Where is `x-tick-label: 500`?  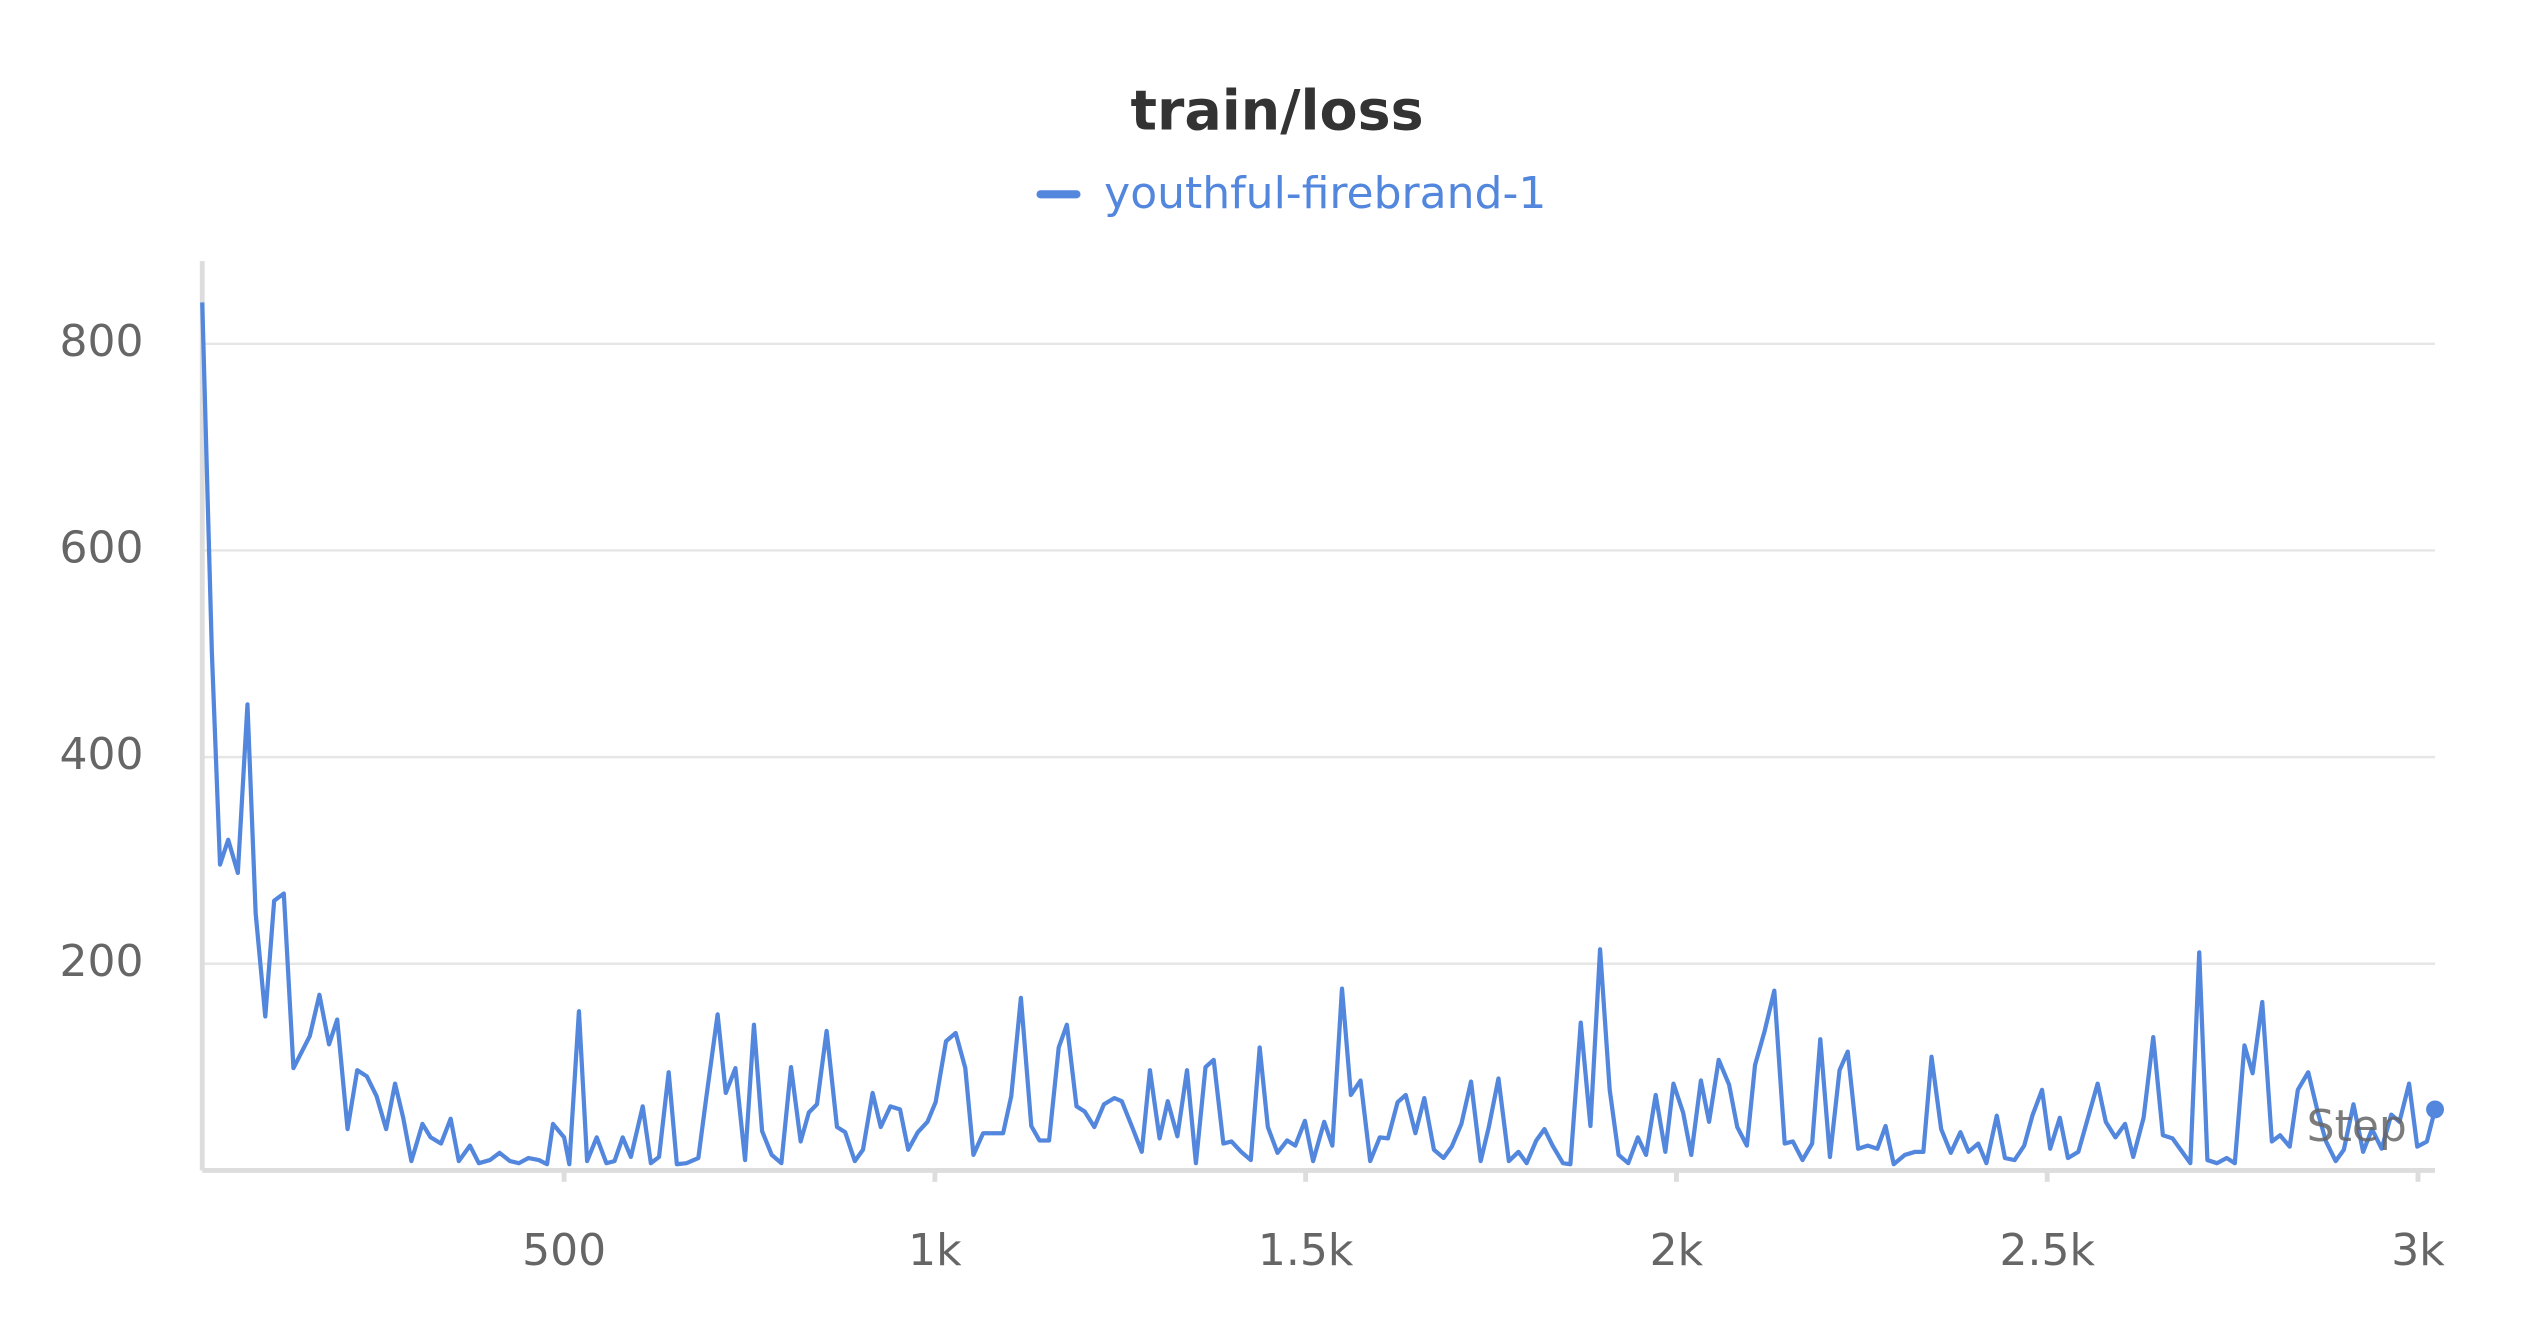
x-tick-label: 500 is located at coordinates (564, 1250).